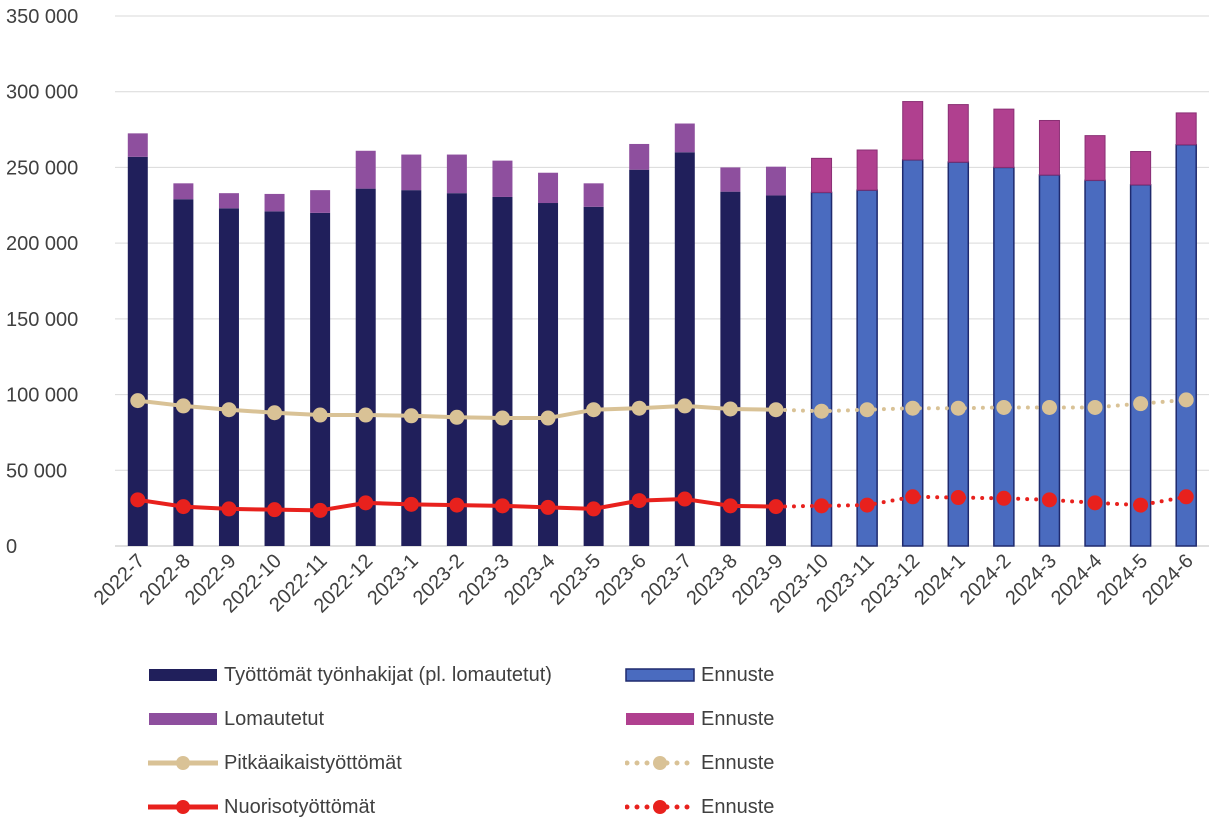 Image resolution: width=1209 pixels, height=826 pixels. Describe the element at coordinates (662, 455) in the screenshot. I see `lines` at that location.